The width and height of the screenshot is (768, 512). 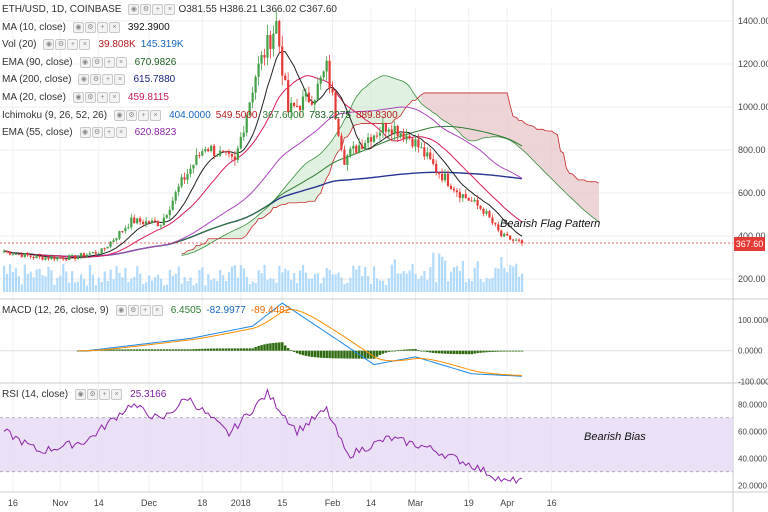 I want to click on macd-buttons: ◉ ⚙ + ×, so click(x=139, y=310).